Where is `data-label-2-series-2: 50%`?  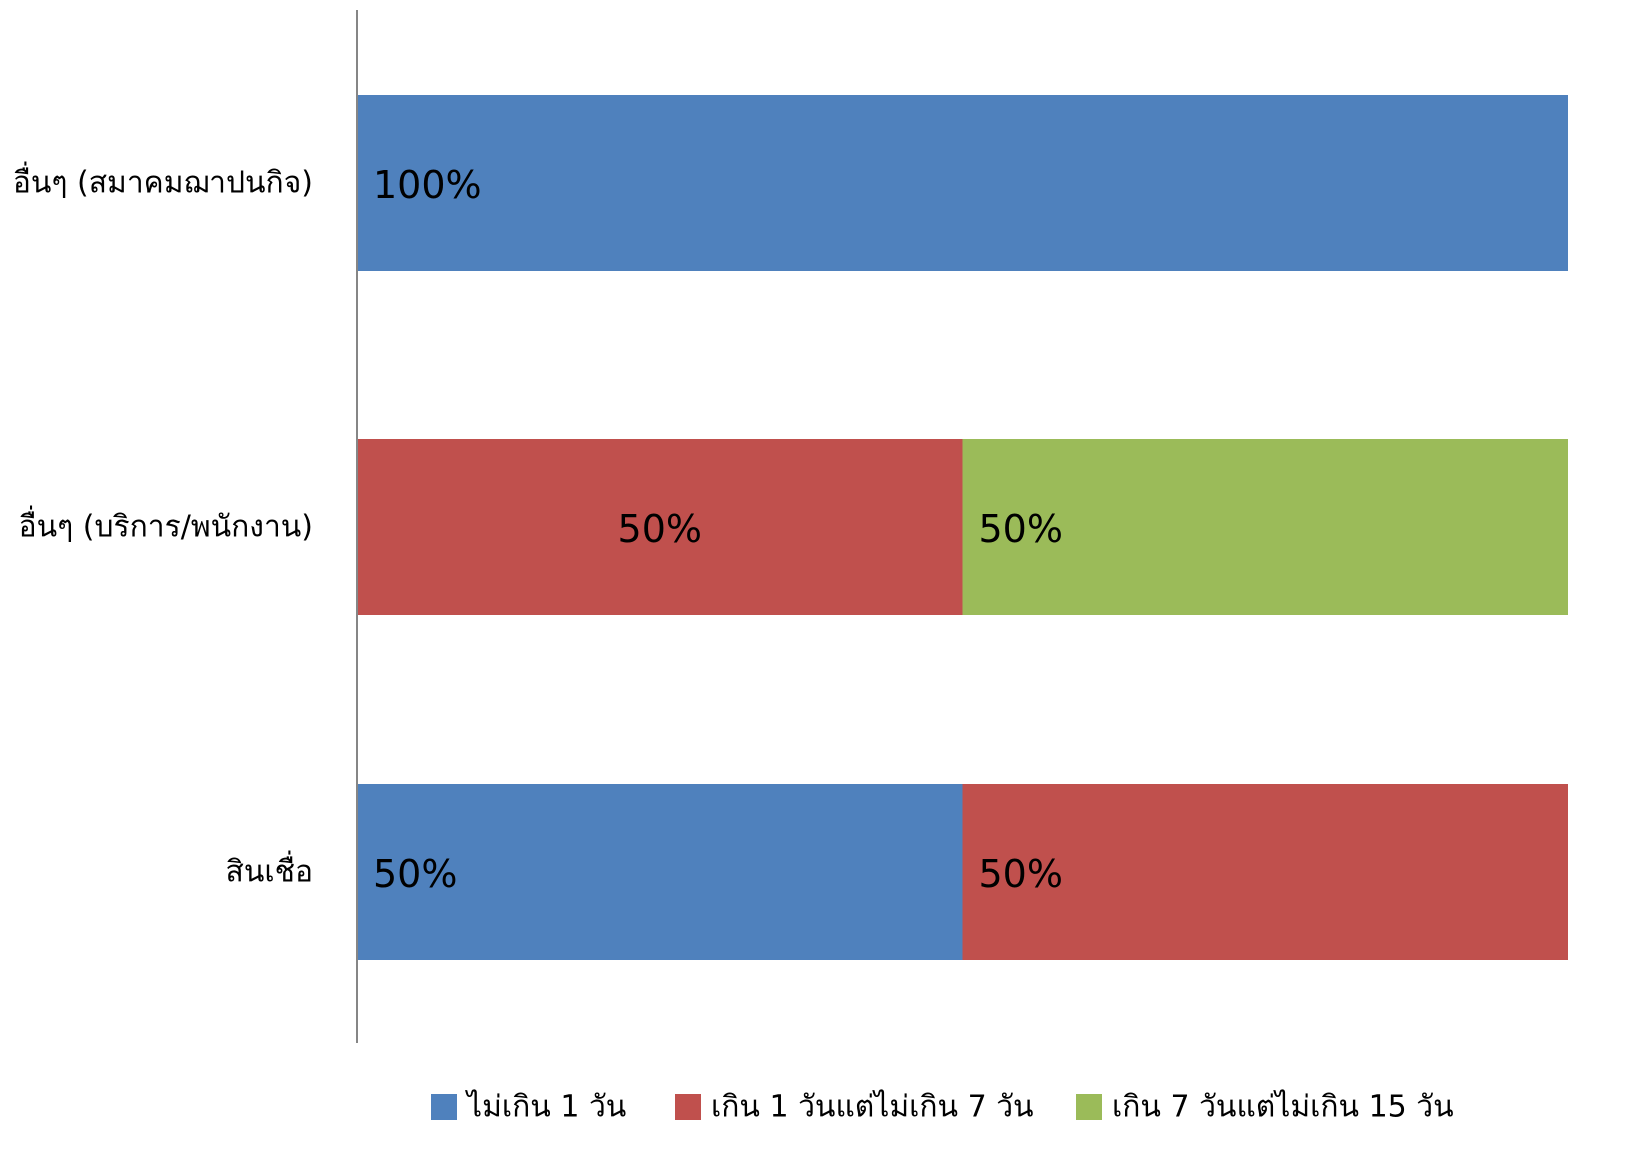 data-label-2-series-2: 50% is located at coordinates (660, 529).